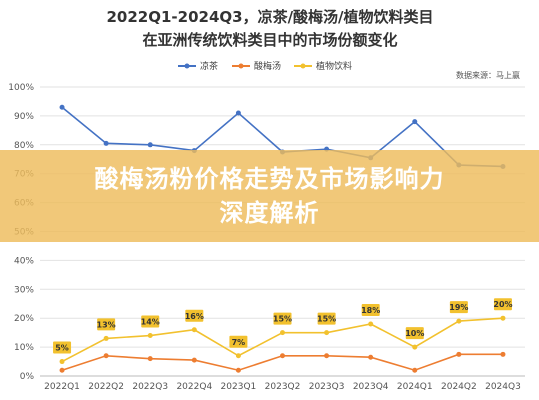 The height and width of the screenshot is (400, 539). I want to click on x-tick-label: 2024Q3, so click(503, 387).